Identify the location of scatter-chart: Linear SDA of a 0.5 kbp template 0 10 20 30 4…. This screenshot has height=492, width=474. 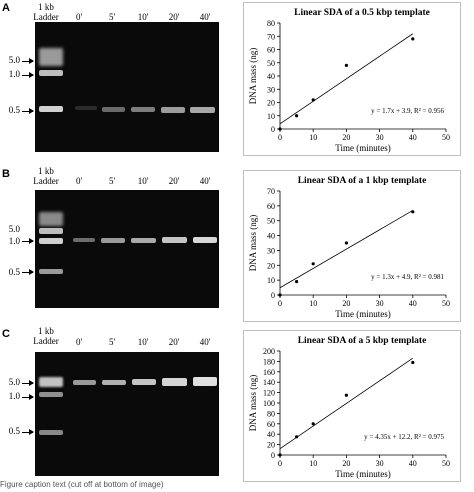
(349, 80).